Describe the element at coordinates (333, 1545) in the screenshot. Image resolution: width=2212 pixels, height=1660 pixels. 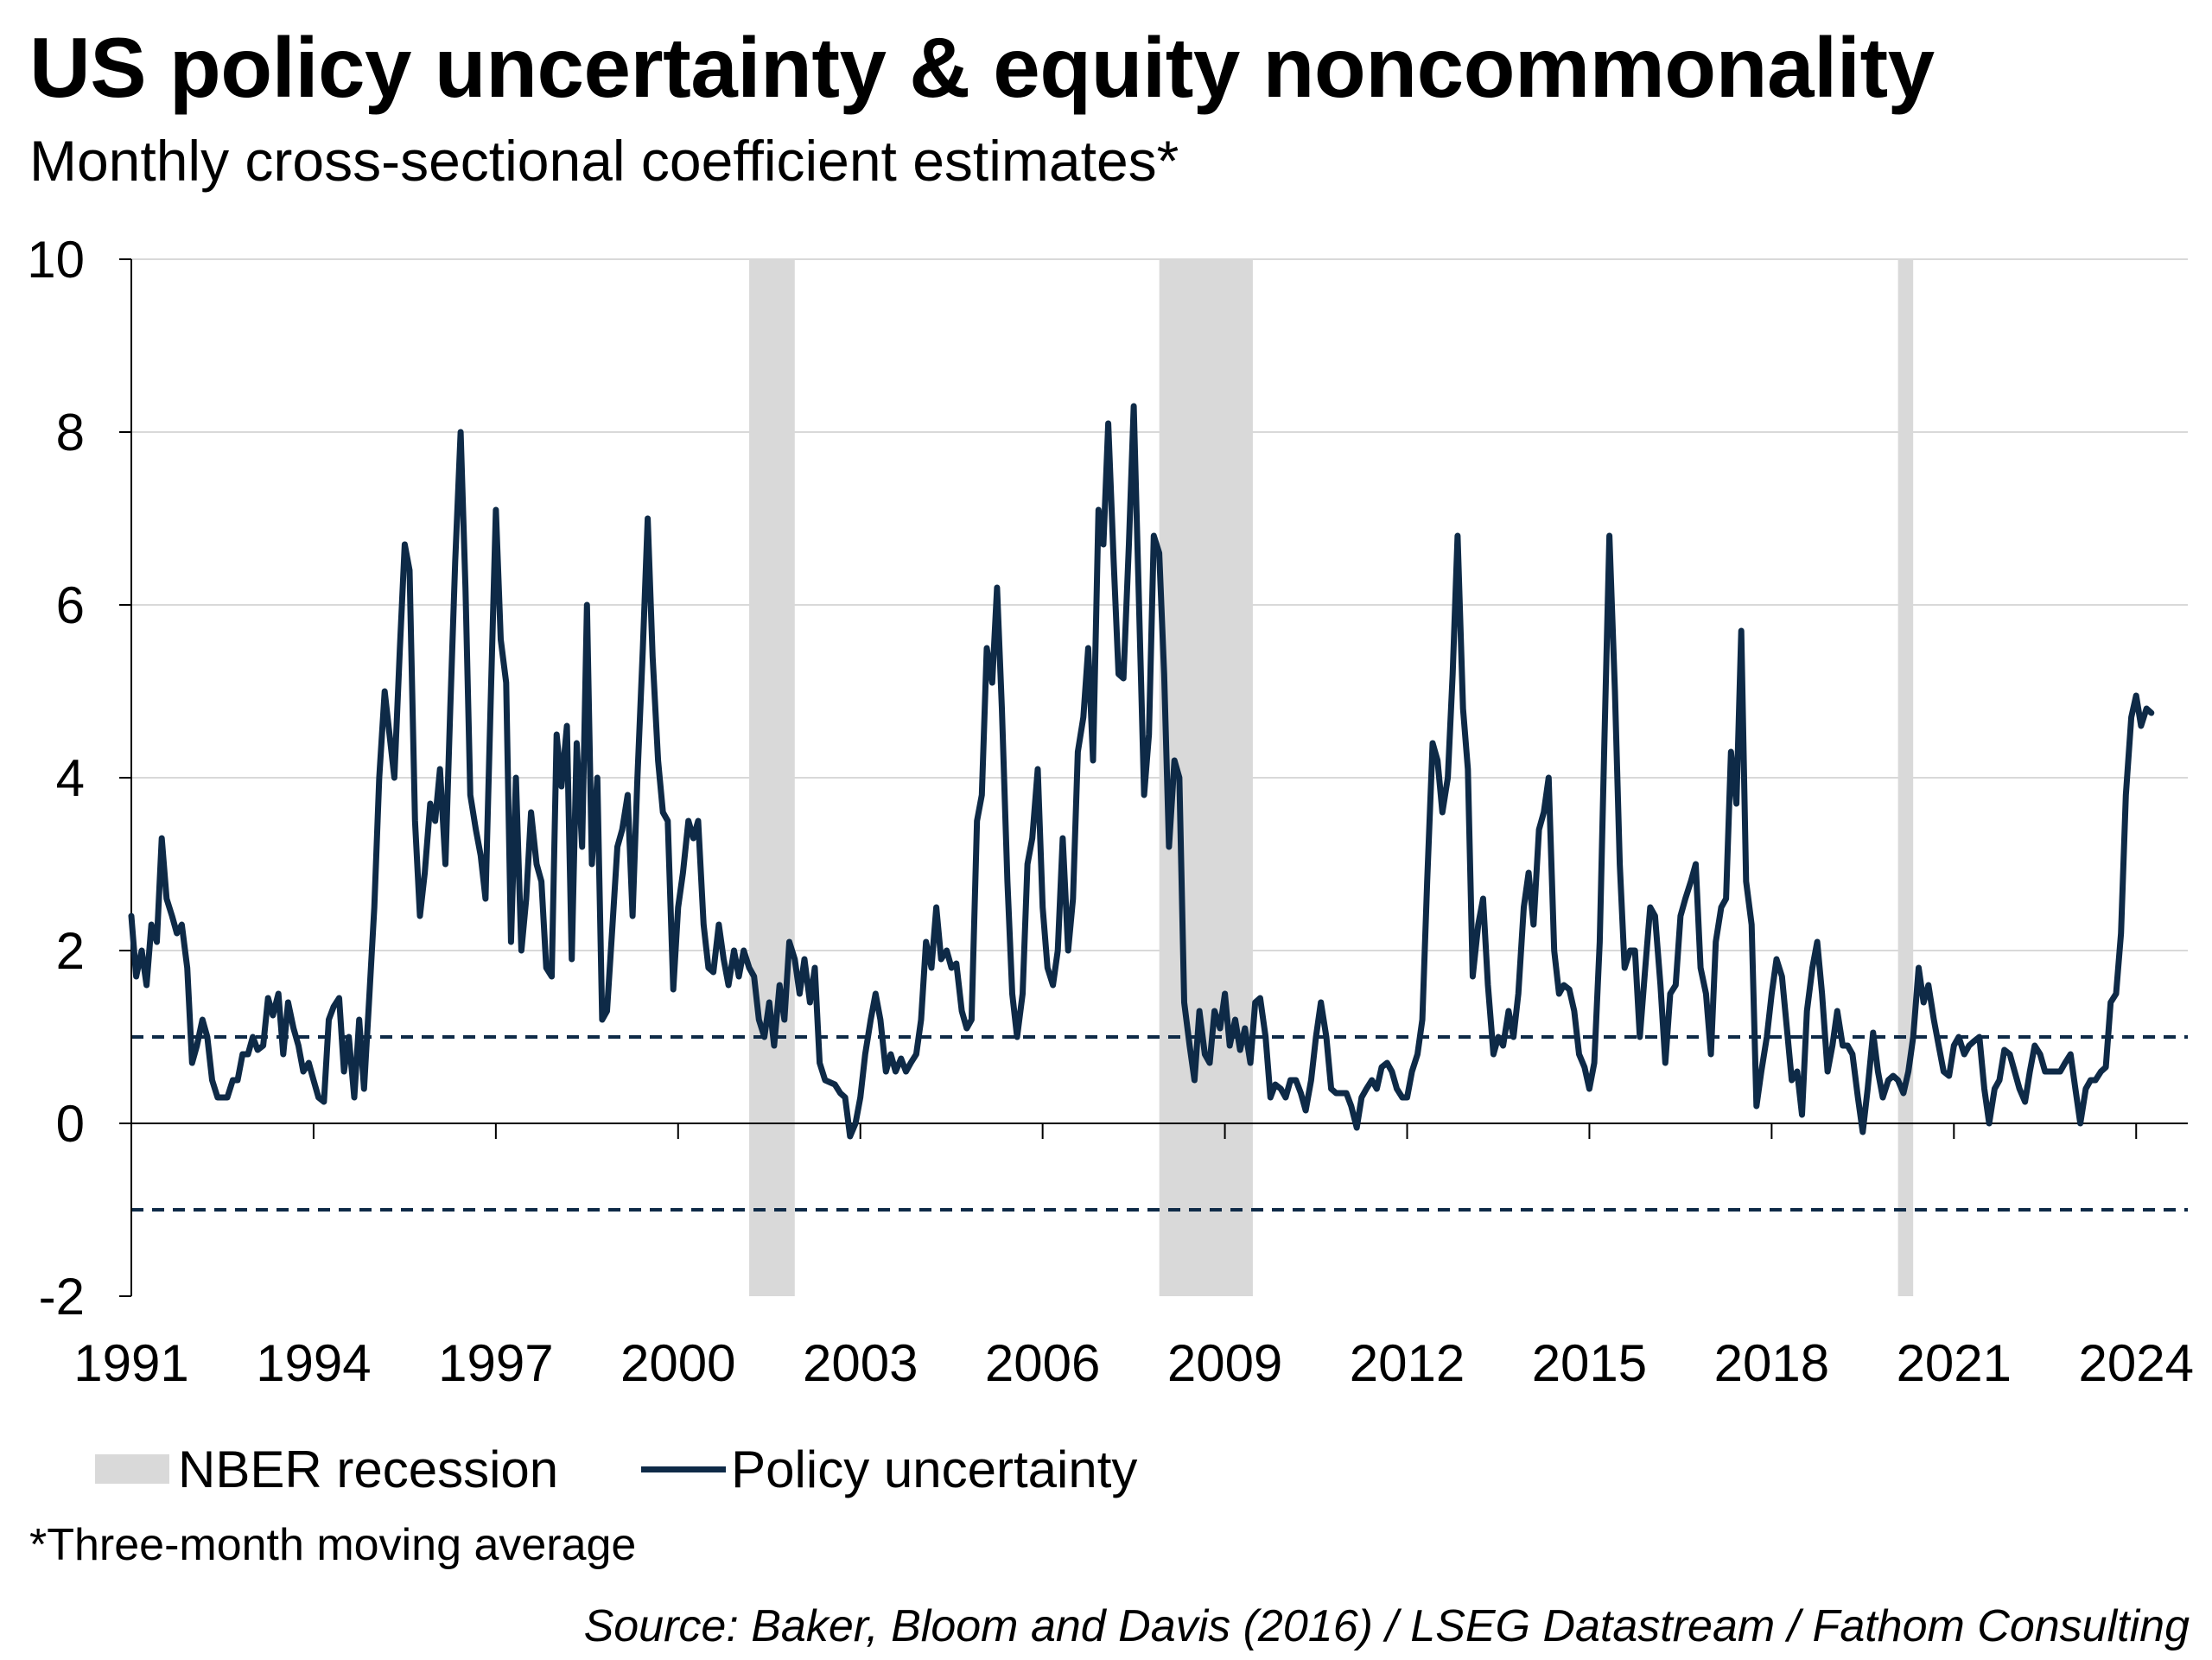
I see `footnote: *Three-month moving average` at that location.